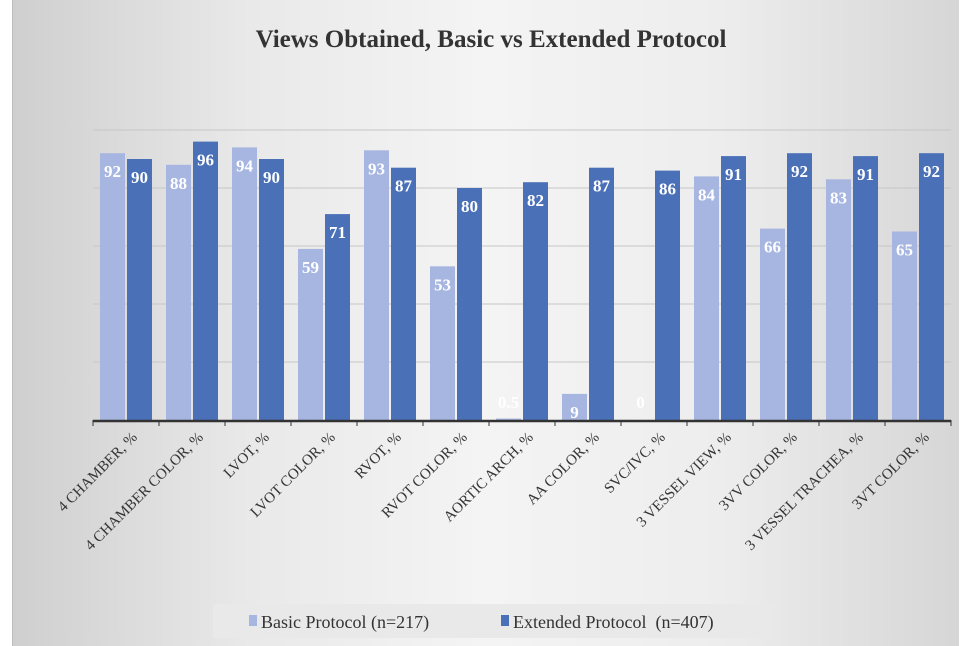 This screenshot has width=960, height=646. I want to click on x-tick-label: RVOT, %, so click(378, 456).